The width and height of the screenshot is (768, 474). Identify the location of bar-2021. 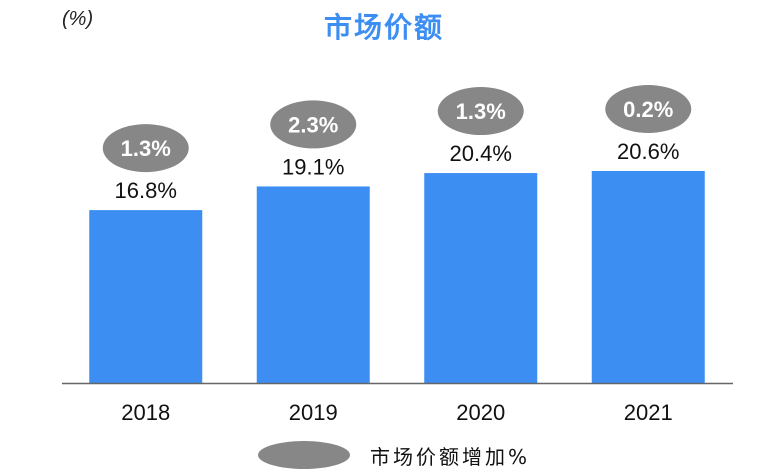
(648, 277).